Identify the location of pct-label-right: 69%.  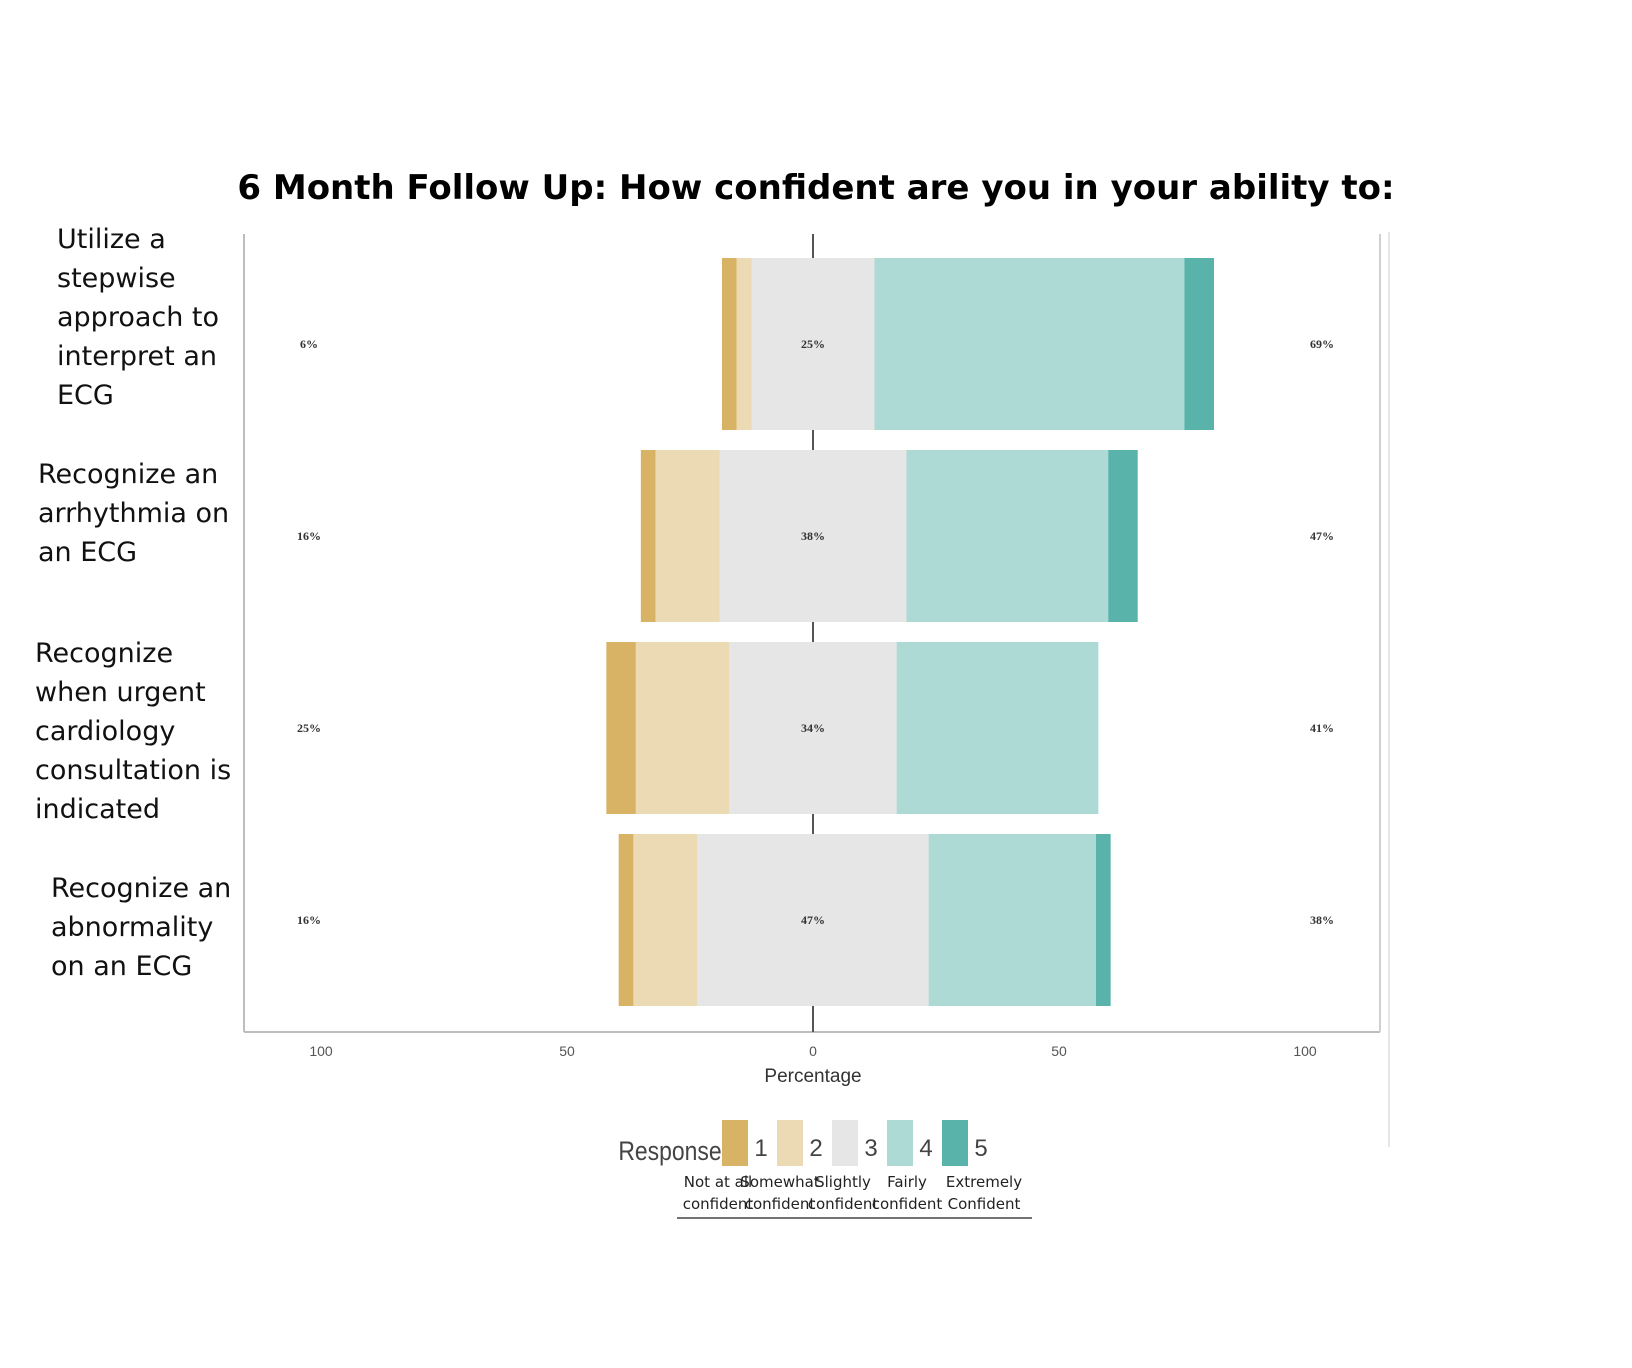
(1322, 344).